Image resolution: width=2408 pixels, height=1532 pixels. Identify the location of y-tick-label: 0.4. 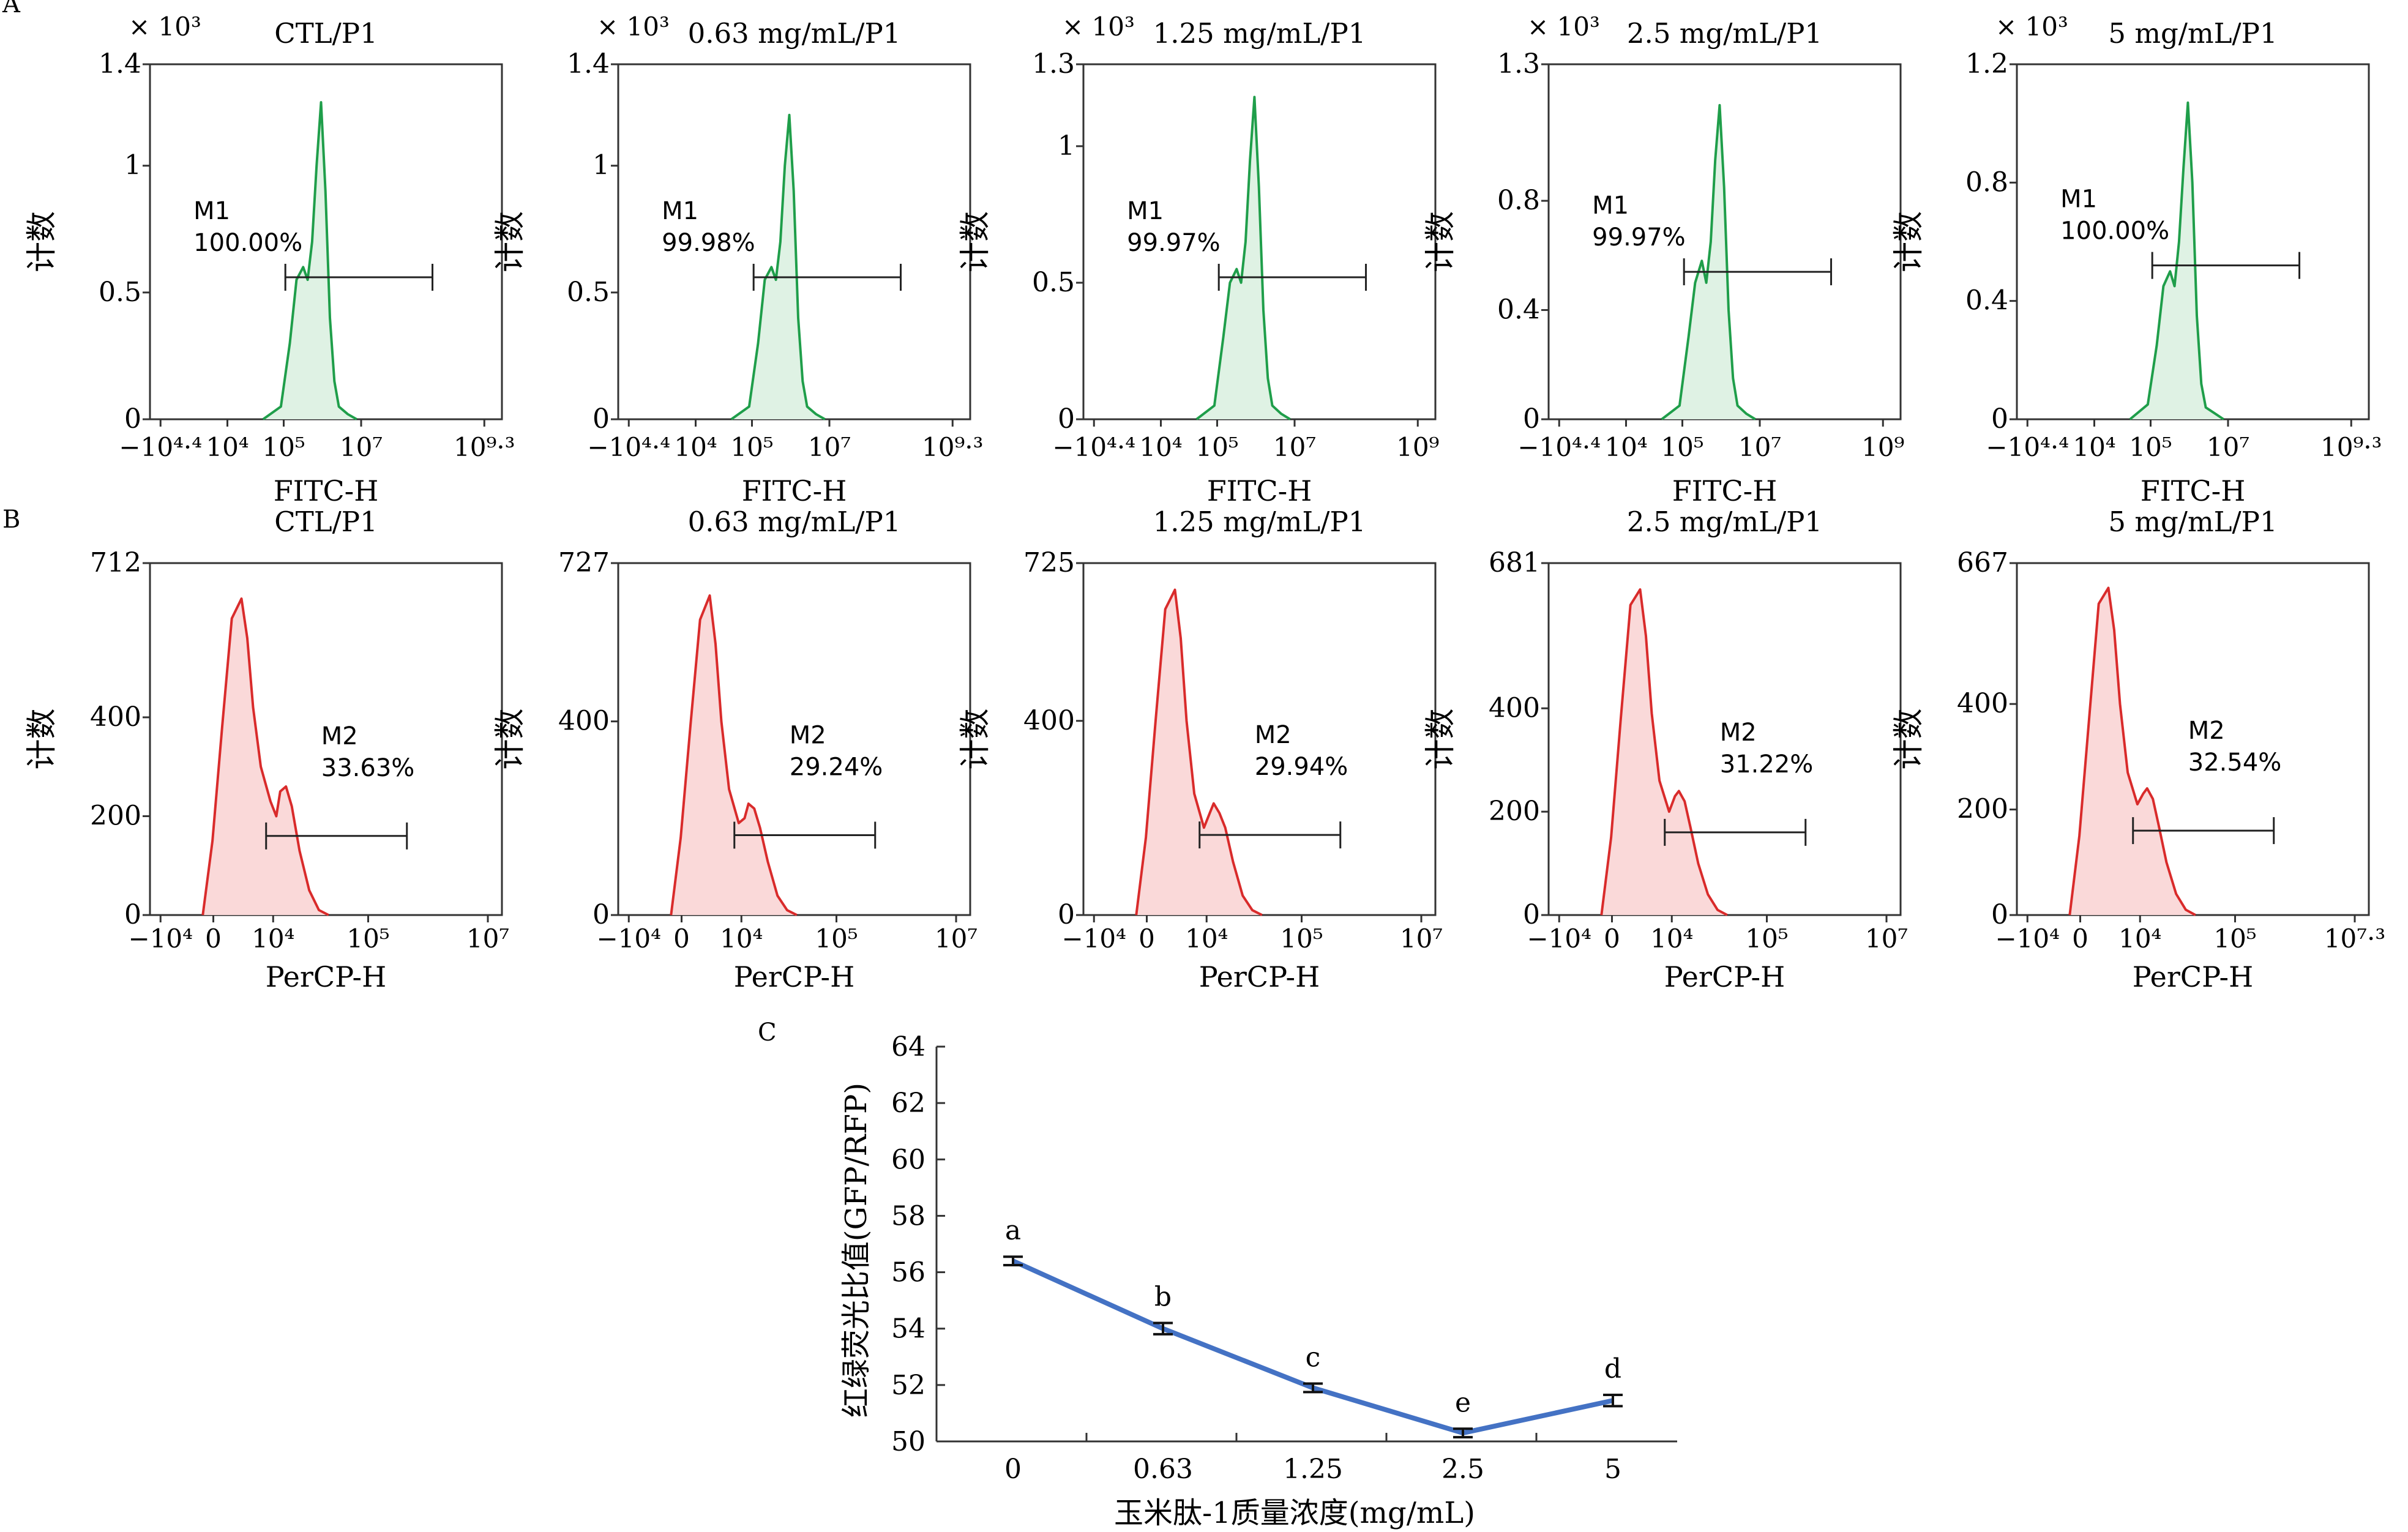
(1519, 310).